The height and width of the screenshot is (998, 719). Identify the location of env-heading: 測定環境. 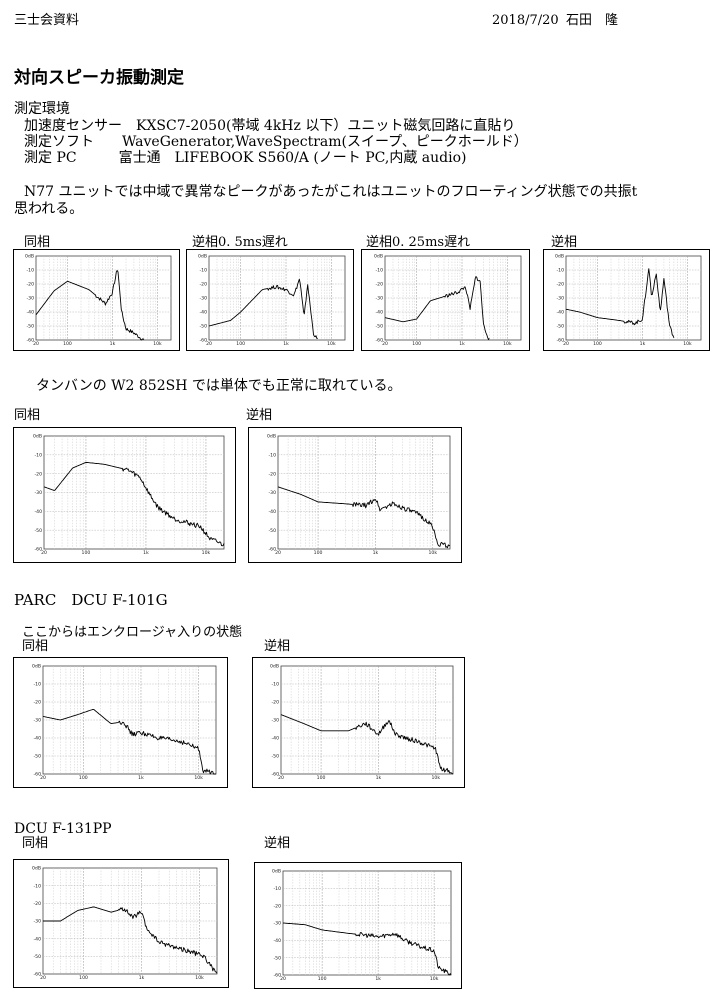
(42, 109).